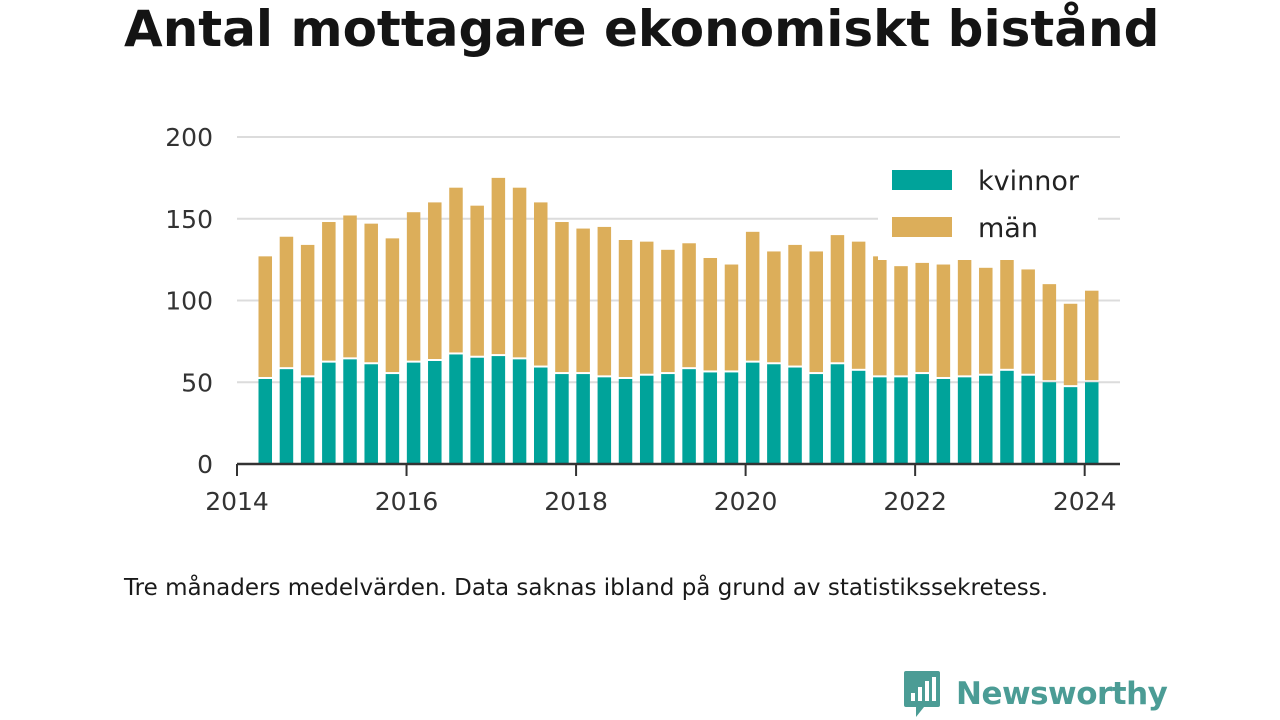 This screenshot has width=1280, height=720. I want to click on x-tick-label: 2022, so click(915, 501).